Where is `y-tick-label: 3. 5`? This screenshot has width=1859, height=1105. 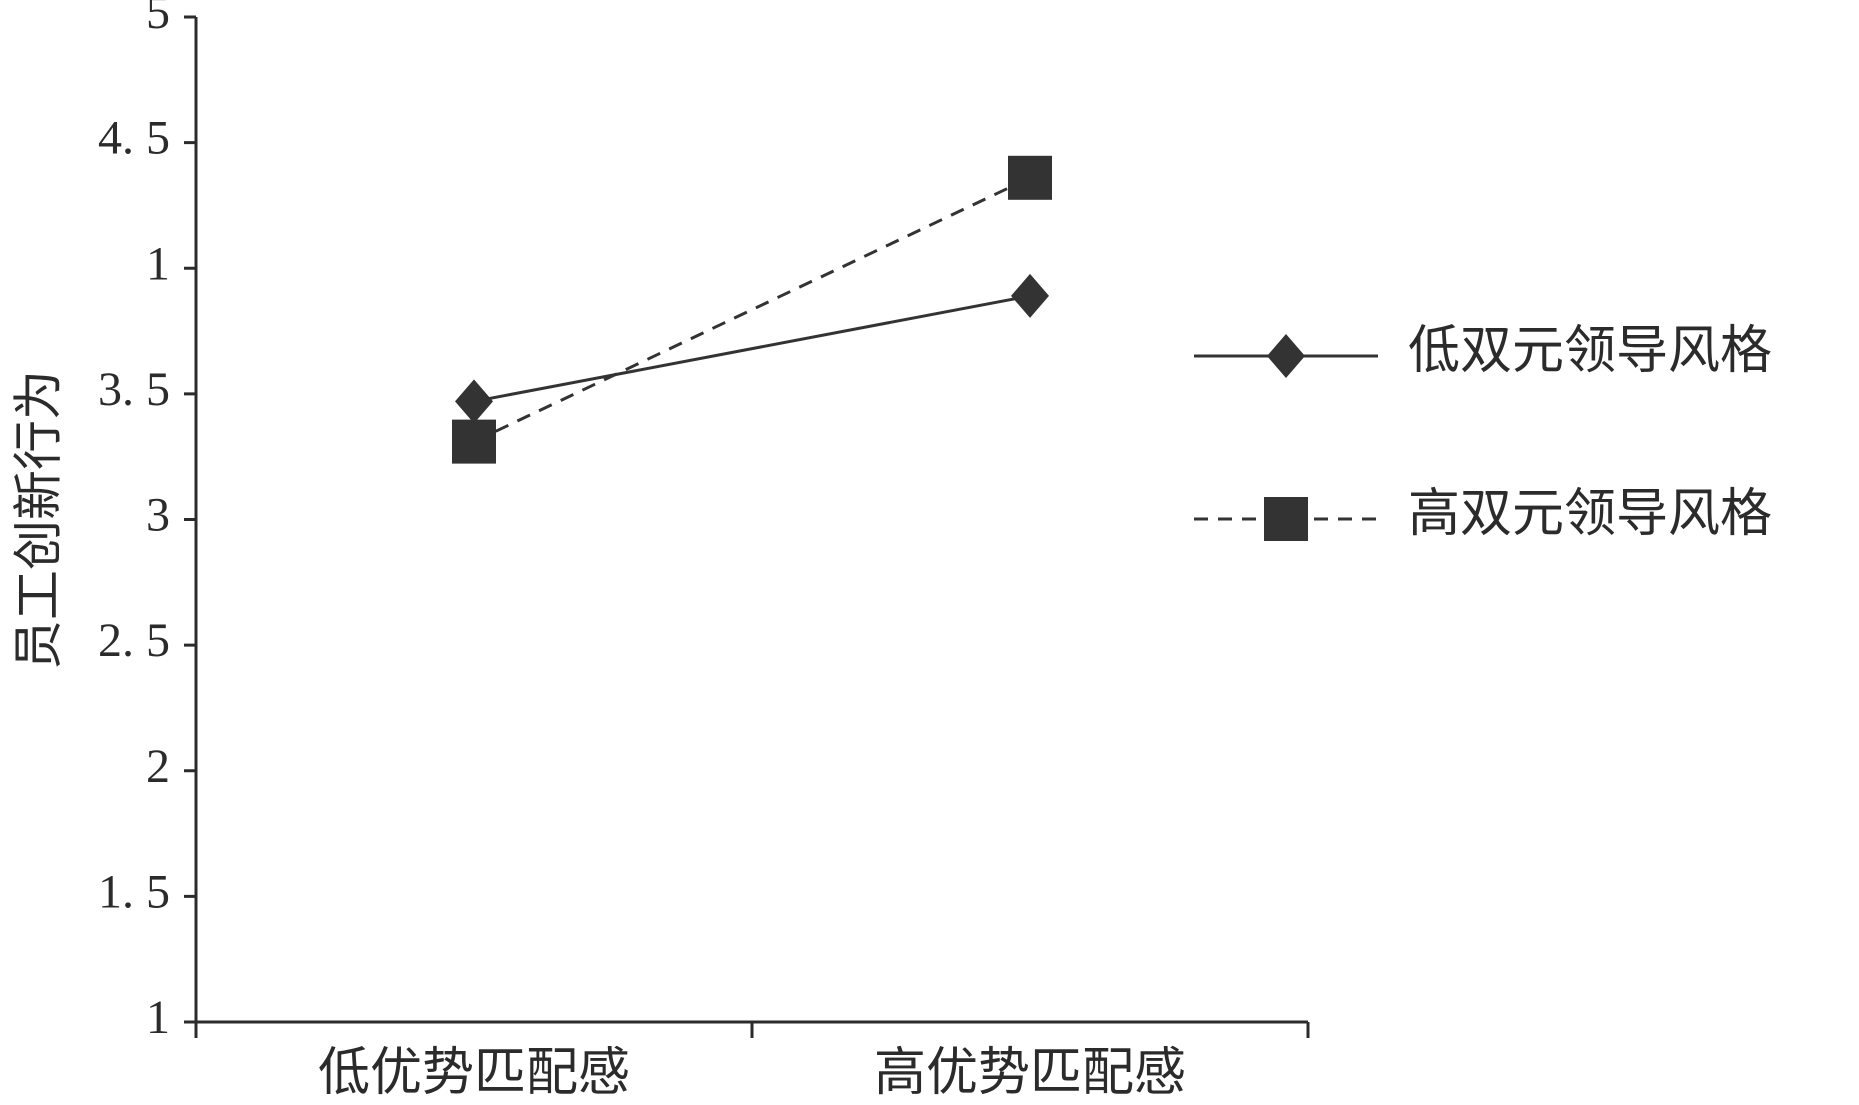
y-tick-label: 3. 5 is located at coordinates (134, 389).